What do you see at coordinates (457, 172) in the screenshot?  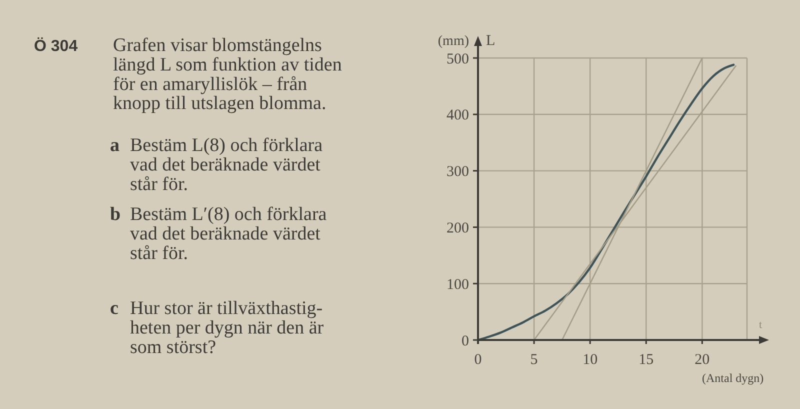 I see `y-tick-label: 300` at bounding box center [457, 172].